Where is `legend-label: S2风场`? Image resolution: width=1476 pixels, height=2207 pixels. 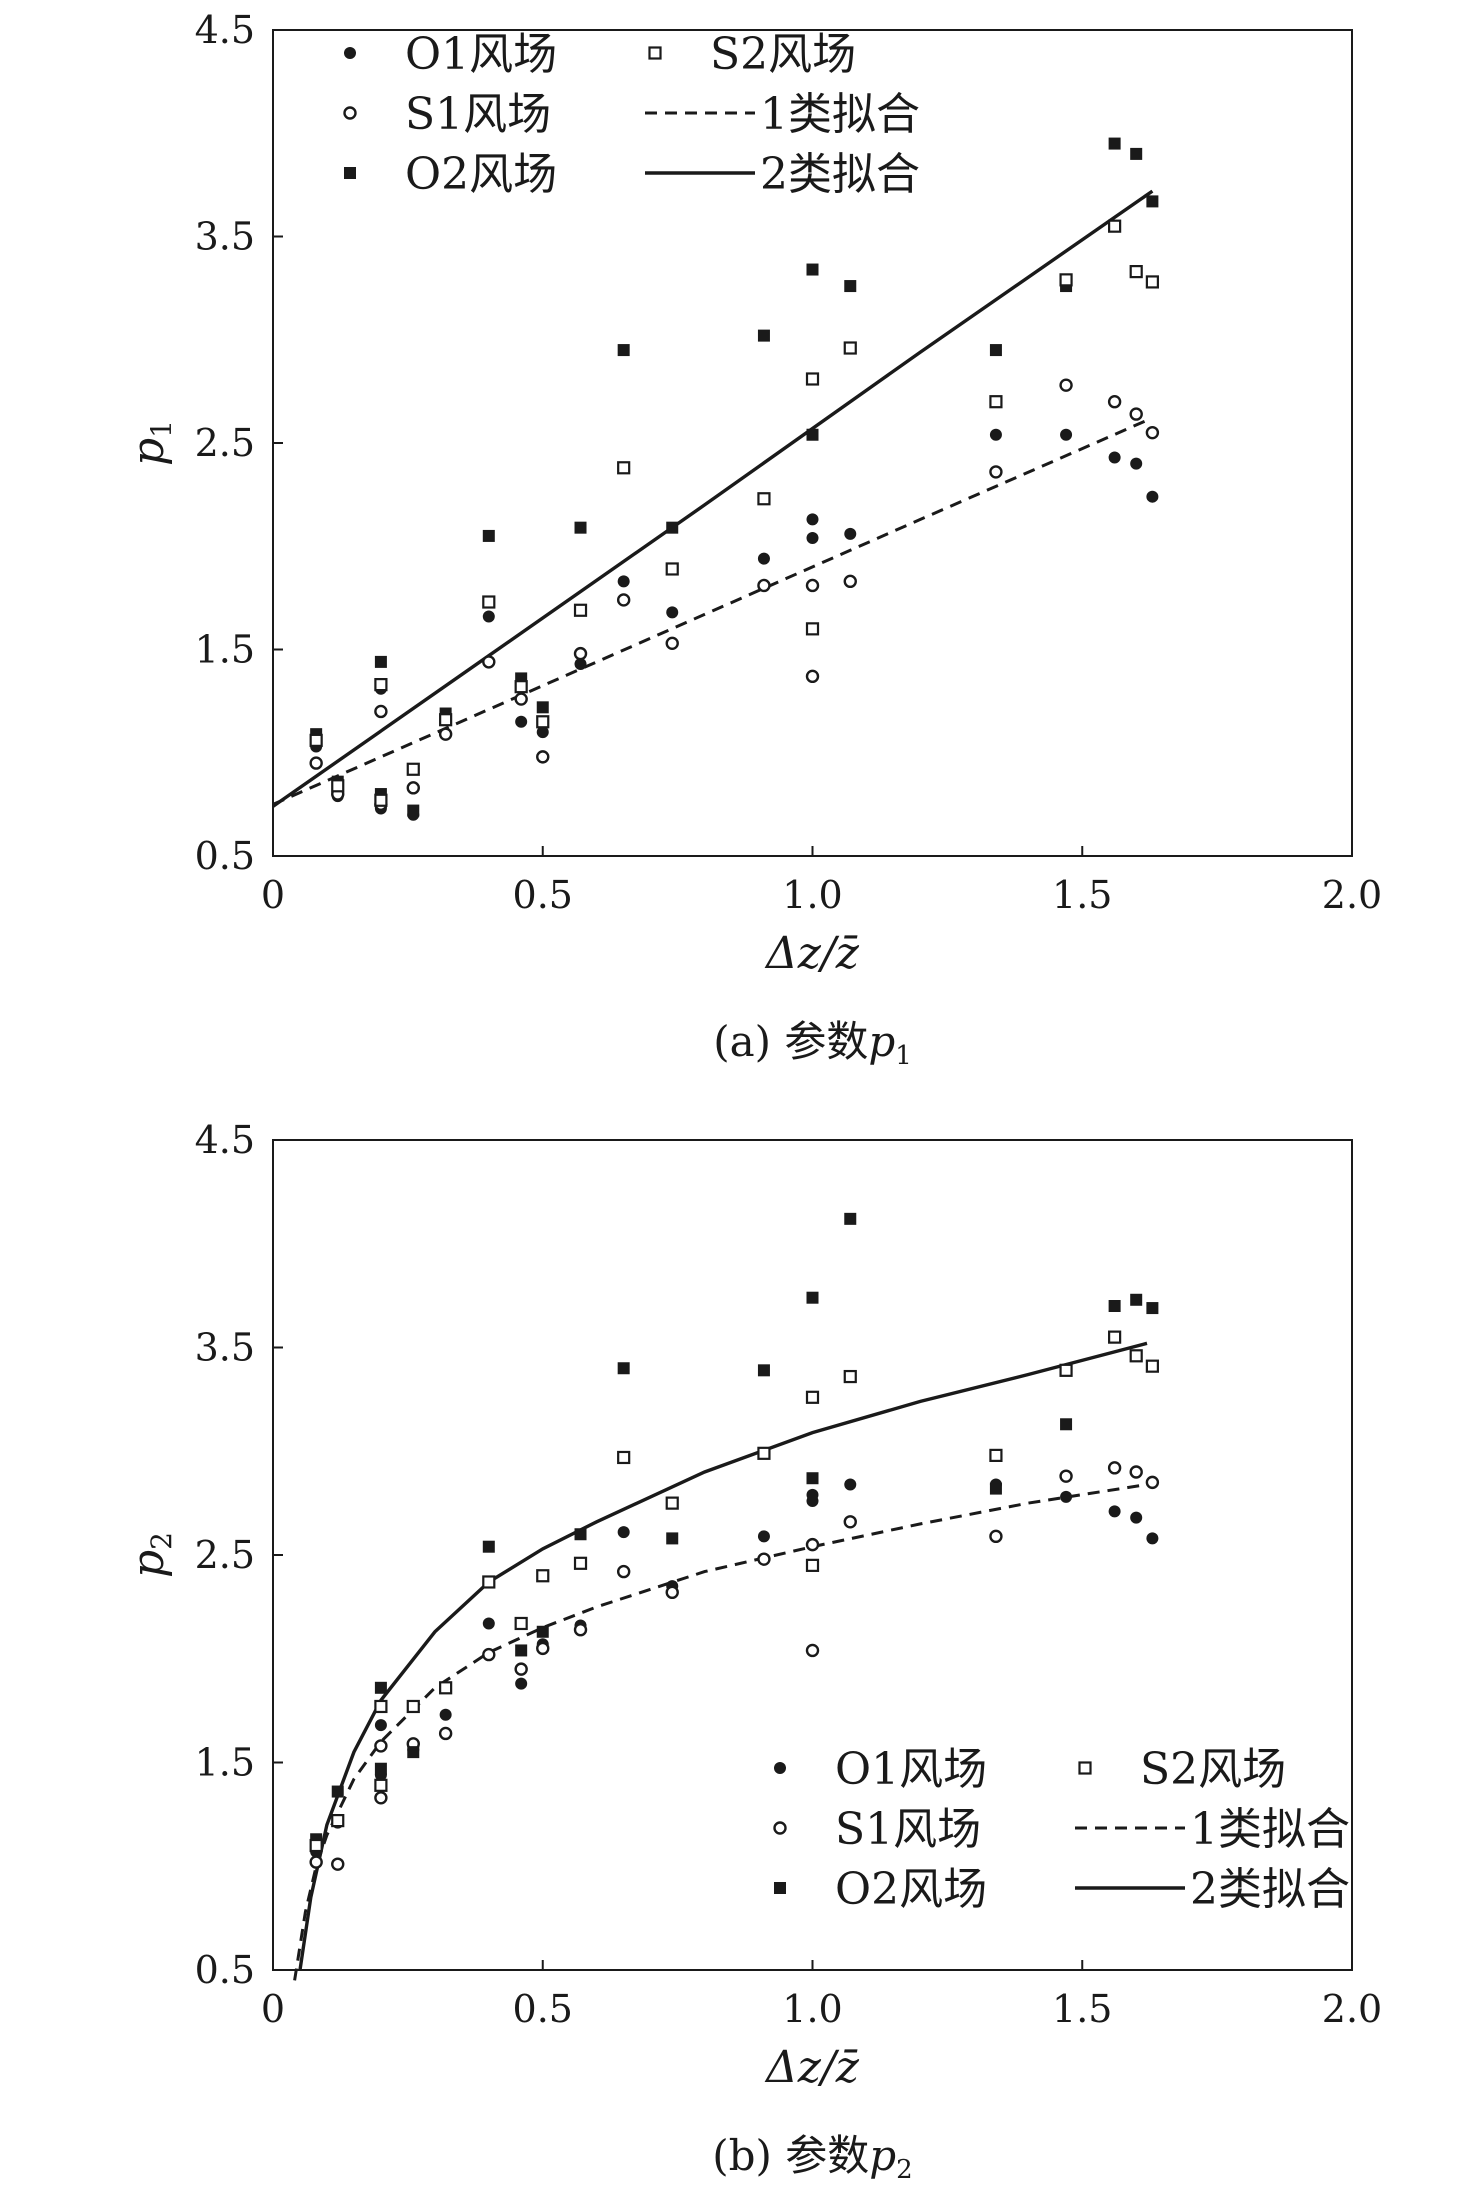 legend-label: S2风场 is located at coordinates (1213, 1769).